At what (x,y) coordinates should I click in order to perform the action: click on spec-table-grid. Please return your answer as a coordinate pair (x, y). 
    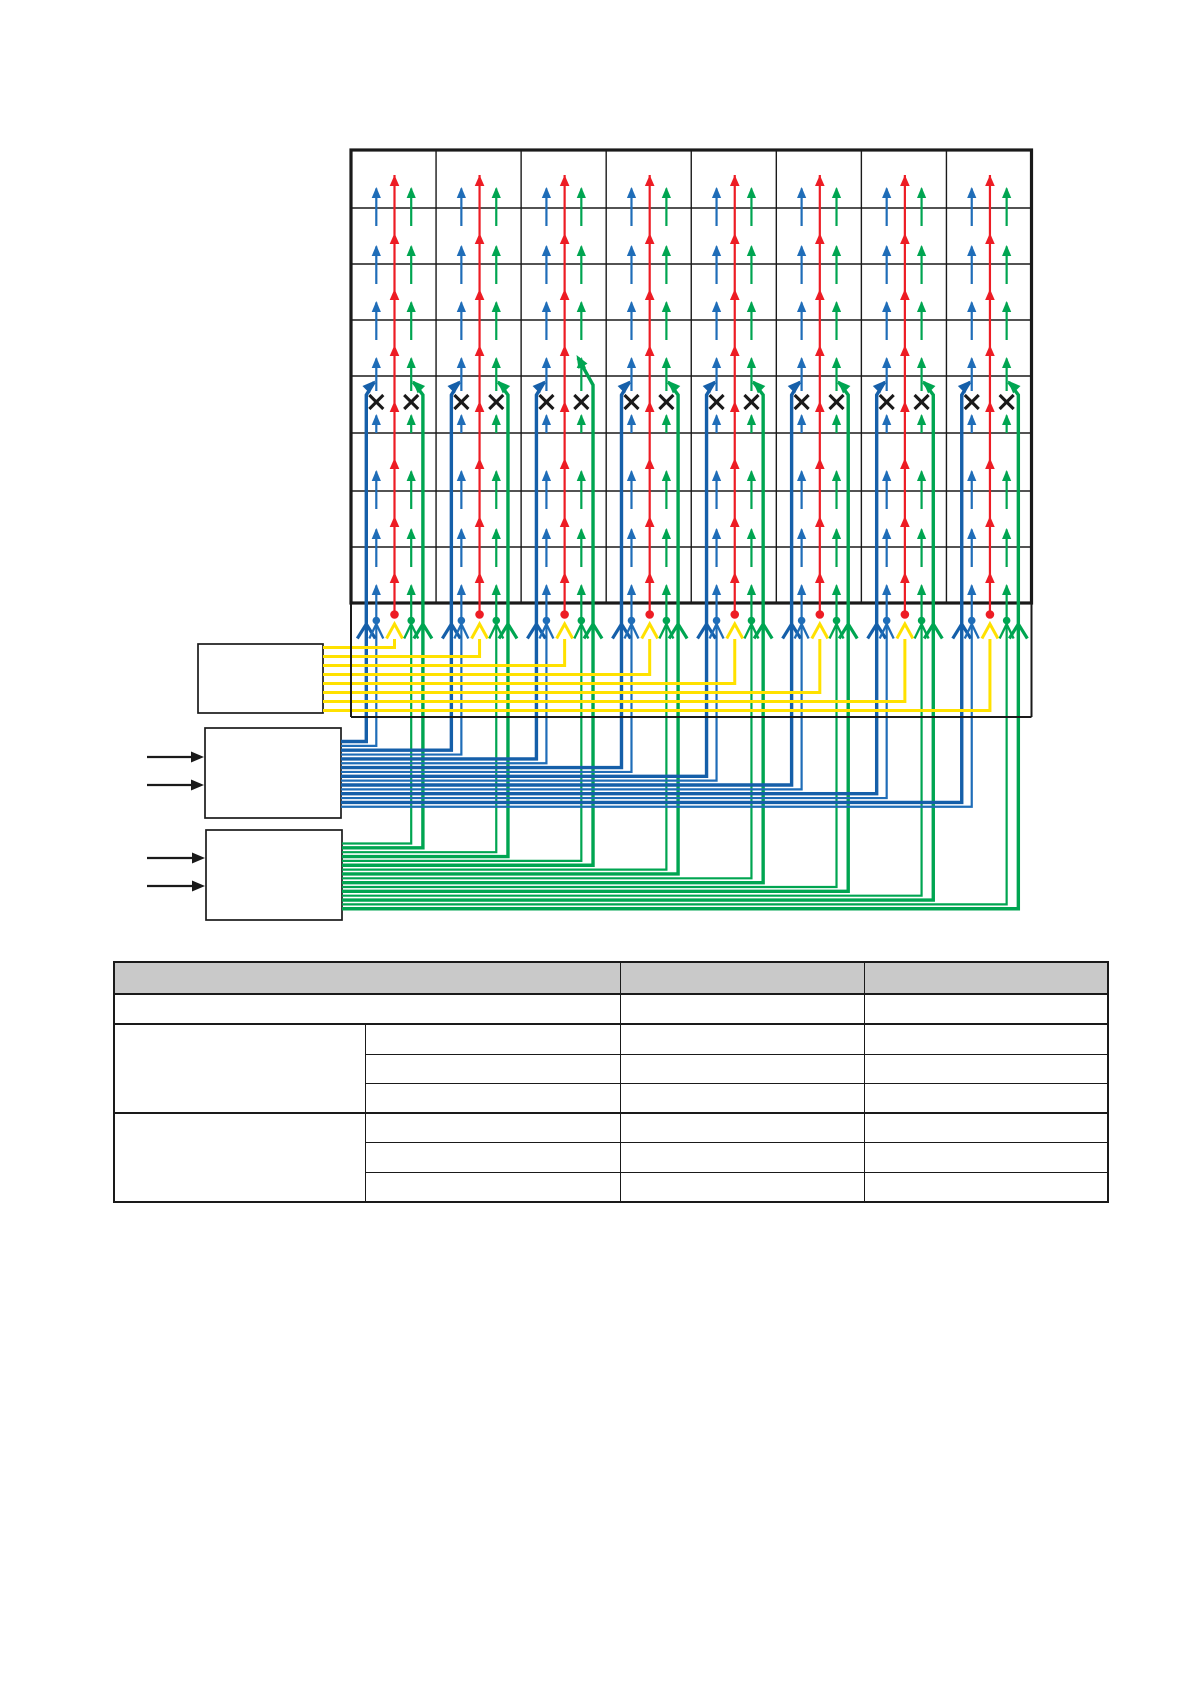
    Looking at the image, I should click on (611, 1082).